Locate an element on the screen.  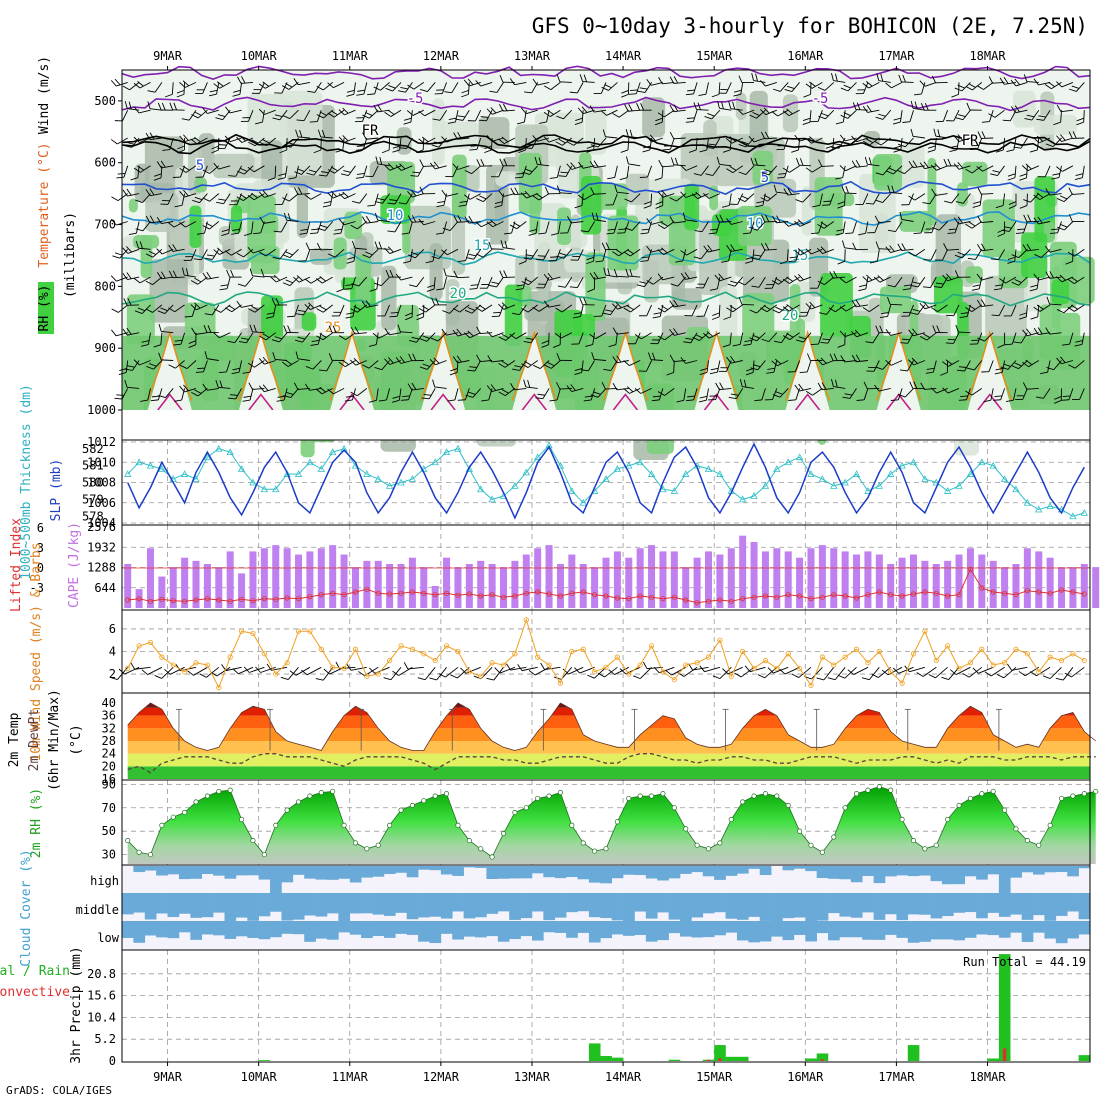
li-marker is located at coordinates (446, 593).